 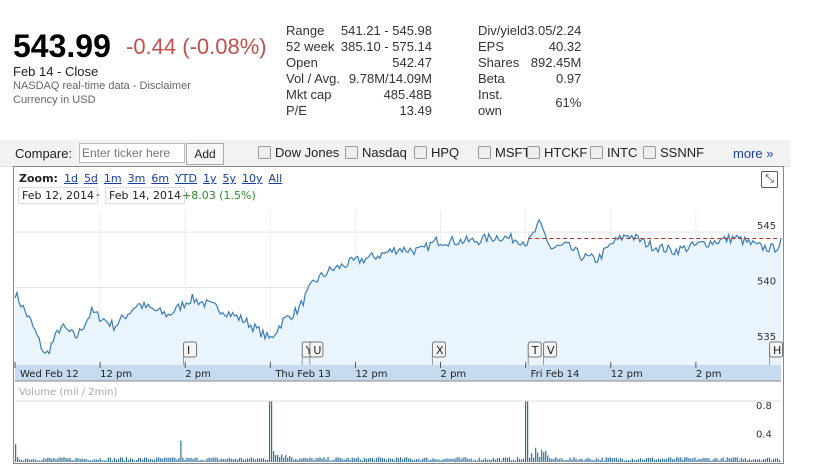 What do you see at coordinates (160, 178) in the screenshot?
I see `zoom-option: 6m` at bounding box center [160, 178].